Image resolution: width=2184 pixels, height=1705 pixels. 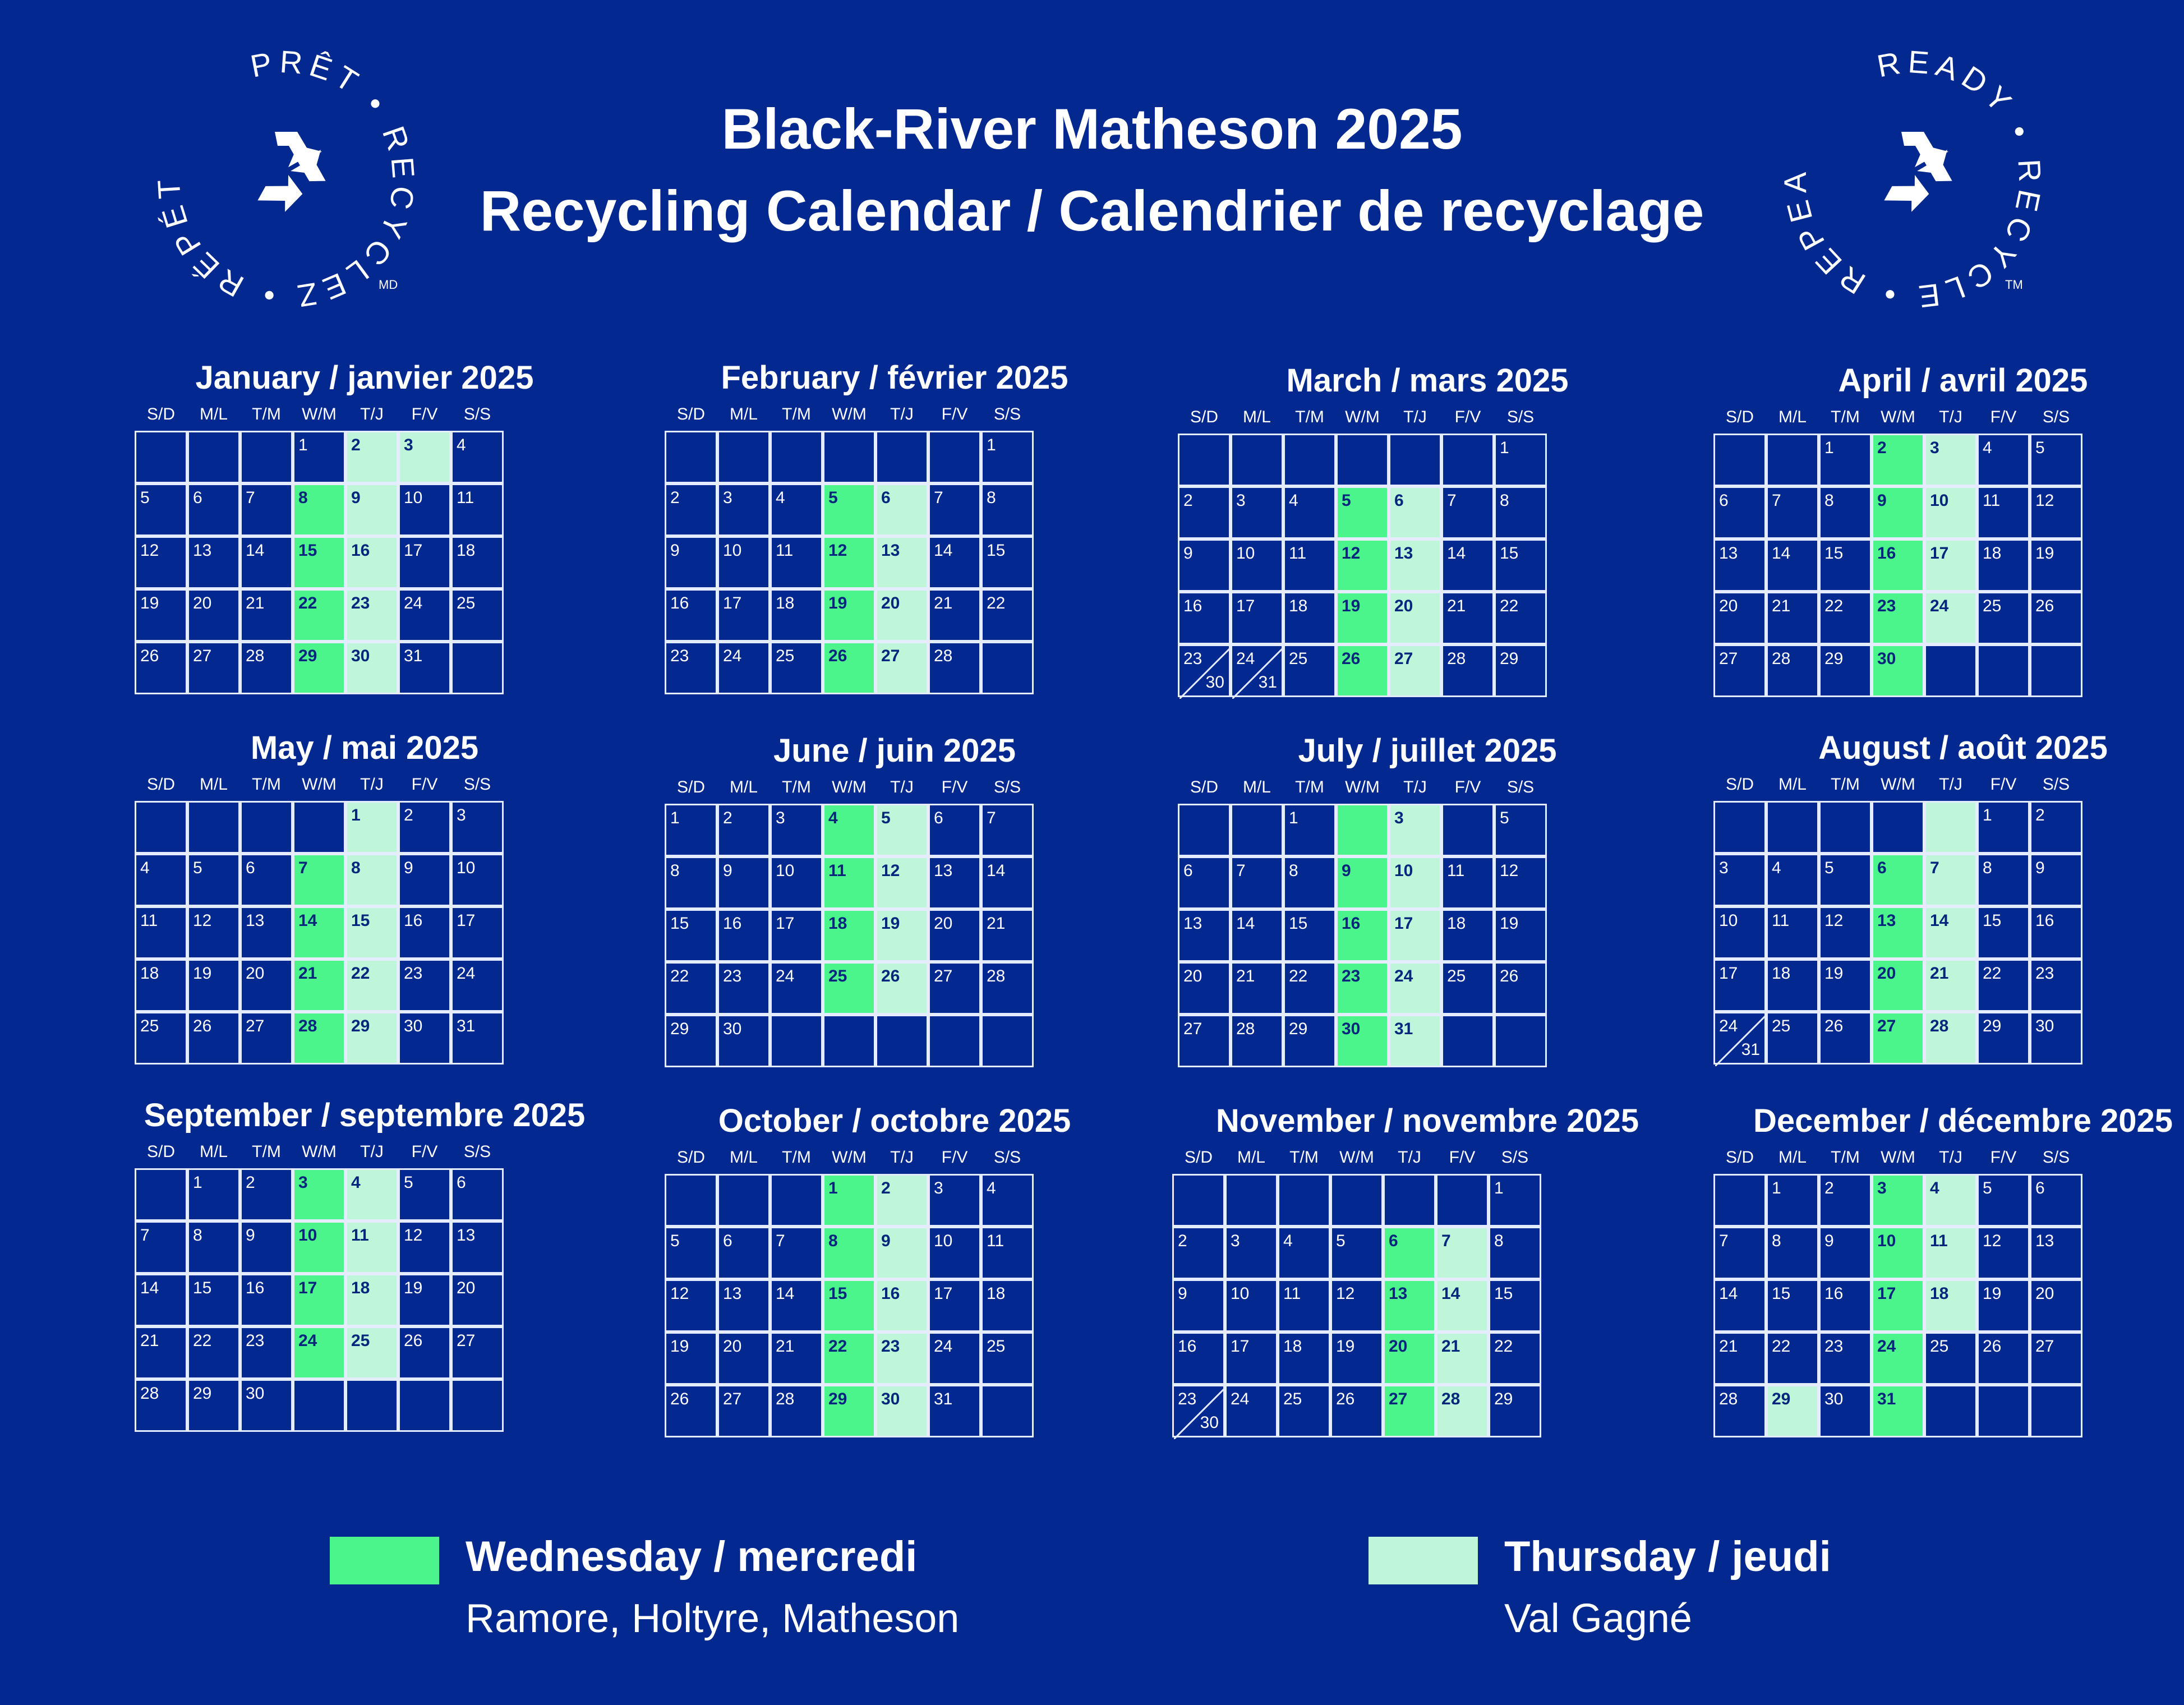 I want to click on day-number: 13, so click(x=1728, y=553).